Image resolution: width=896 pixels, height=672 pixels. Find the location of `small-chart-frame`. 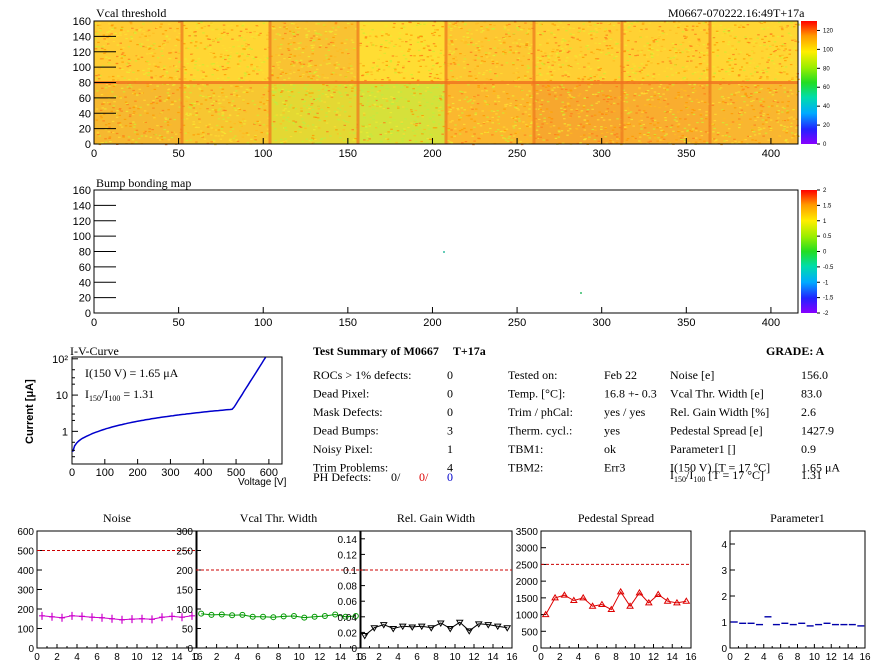

small-chart-frame is located at coordinates (616, 589).